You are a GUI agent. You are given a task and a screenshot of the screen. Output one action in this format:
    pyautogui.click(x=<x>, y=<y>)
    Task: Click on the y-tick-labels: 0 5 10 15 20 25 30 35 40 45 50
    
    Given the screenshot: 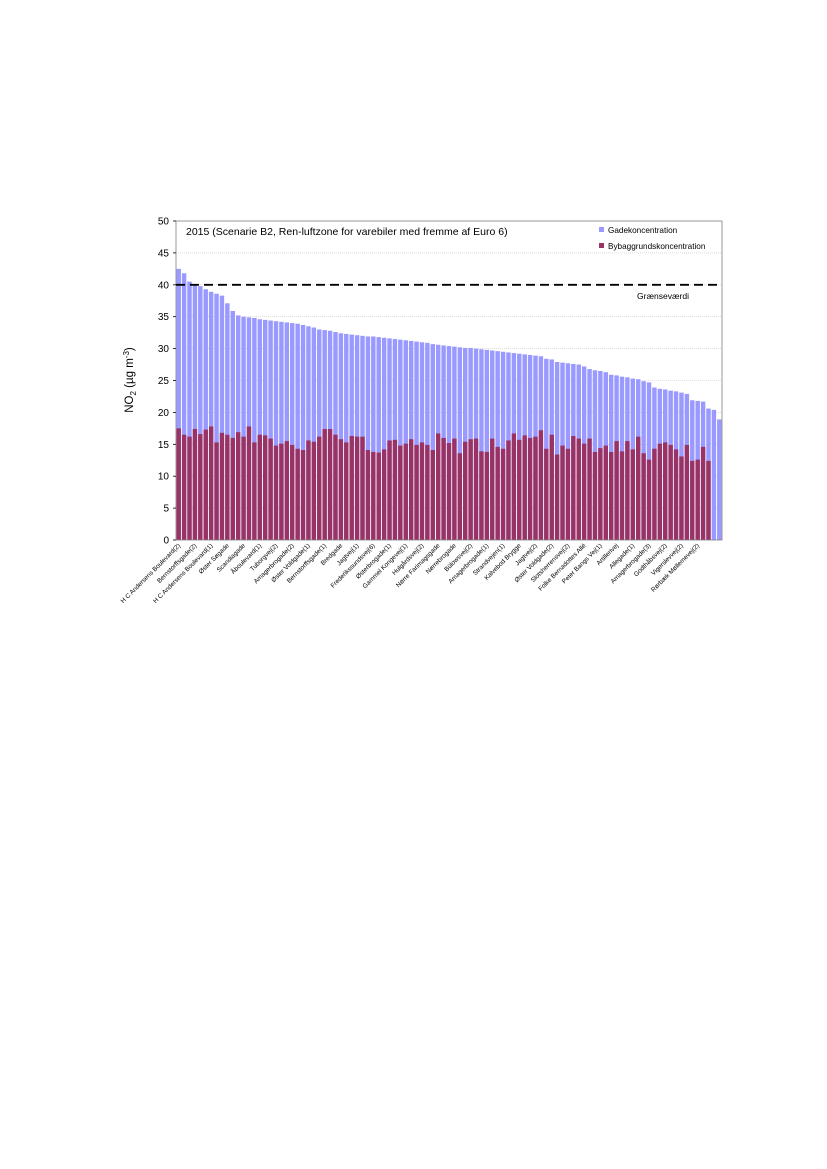 What is the action you would take?
    pyautogui.click(x=164, y=382)
    